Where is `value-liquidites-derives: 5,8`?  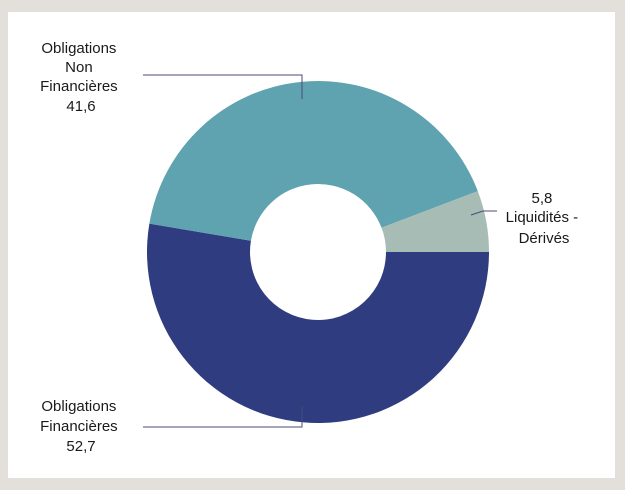 value-liquidites-derives: 5,8 is located at coordinates (541, 198).